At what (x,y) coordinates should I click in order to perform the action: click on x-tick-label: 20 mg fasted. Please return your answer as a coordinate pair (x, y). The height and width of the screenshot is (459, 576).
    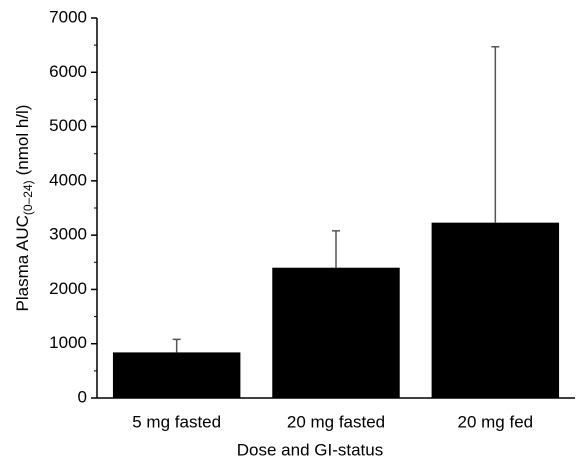
    Looking at the image, I should click on (336, 421).